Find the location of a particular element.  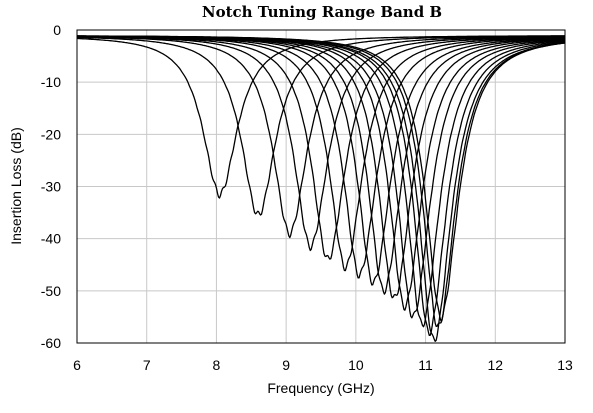

y-tick-labels: 0 -10 -20 -30 -40 -50 -60 is located at coordinates (51, 186).